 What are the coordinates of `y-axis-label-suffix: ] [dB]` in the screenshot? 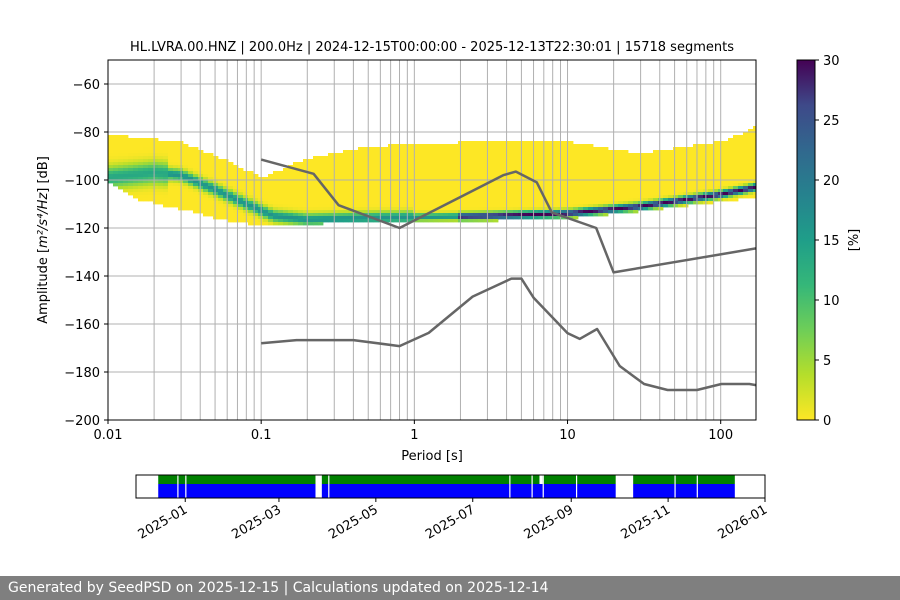 It's located at (43, 174).